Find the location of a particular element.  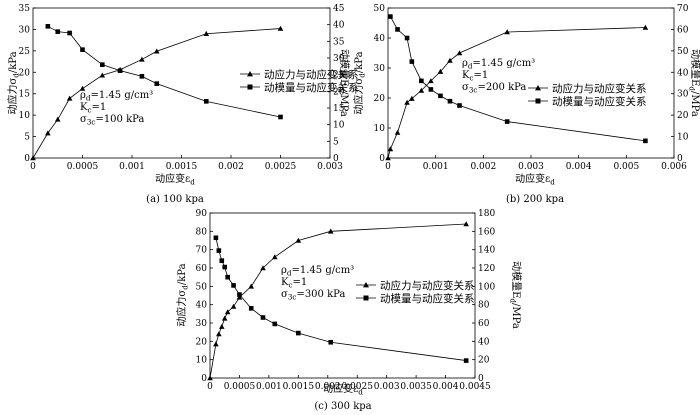

y-right-tick-label: 50 is located at coordinates (683, 52).